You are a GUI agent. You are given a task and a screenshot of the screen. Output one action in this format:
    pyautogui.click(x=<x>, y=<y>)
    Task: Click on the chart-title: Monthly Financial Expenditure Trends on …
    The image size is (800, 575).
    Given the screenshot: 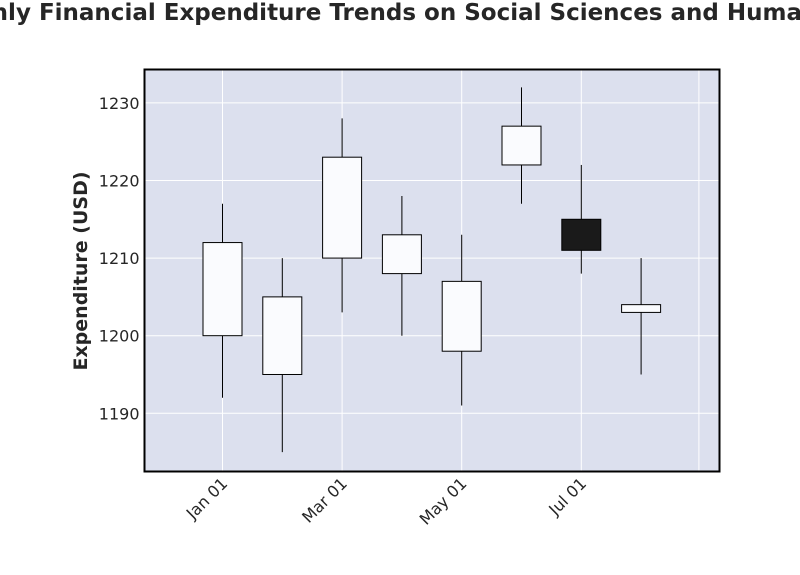 What is the action you would take?
    pyautogui.click(x=400, y=13)
    